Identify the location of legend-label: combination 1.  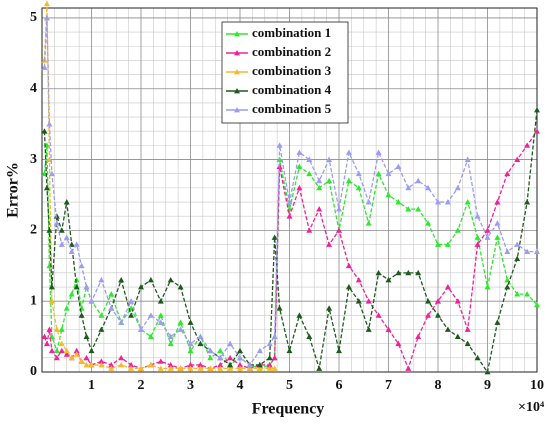
(291, 32).